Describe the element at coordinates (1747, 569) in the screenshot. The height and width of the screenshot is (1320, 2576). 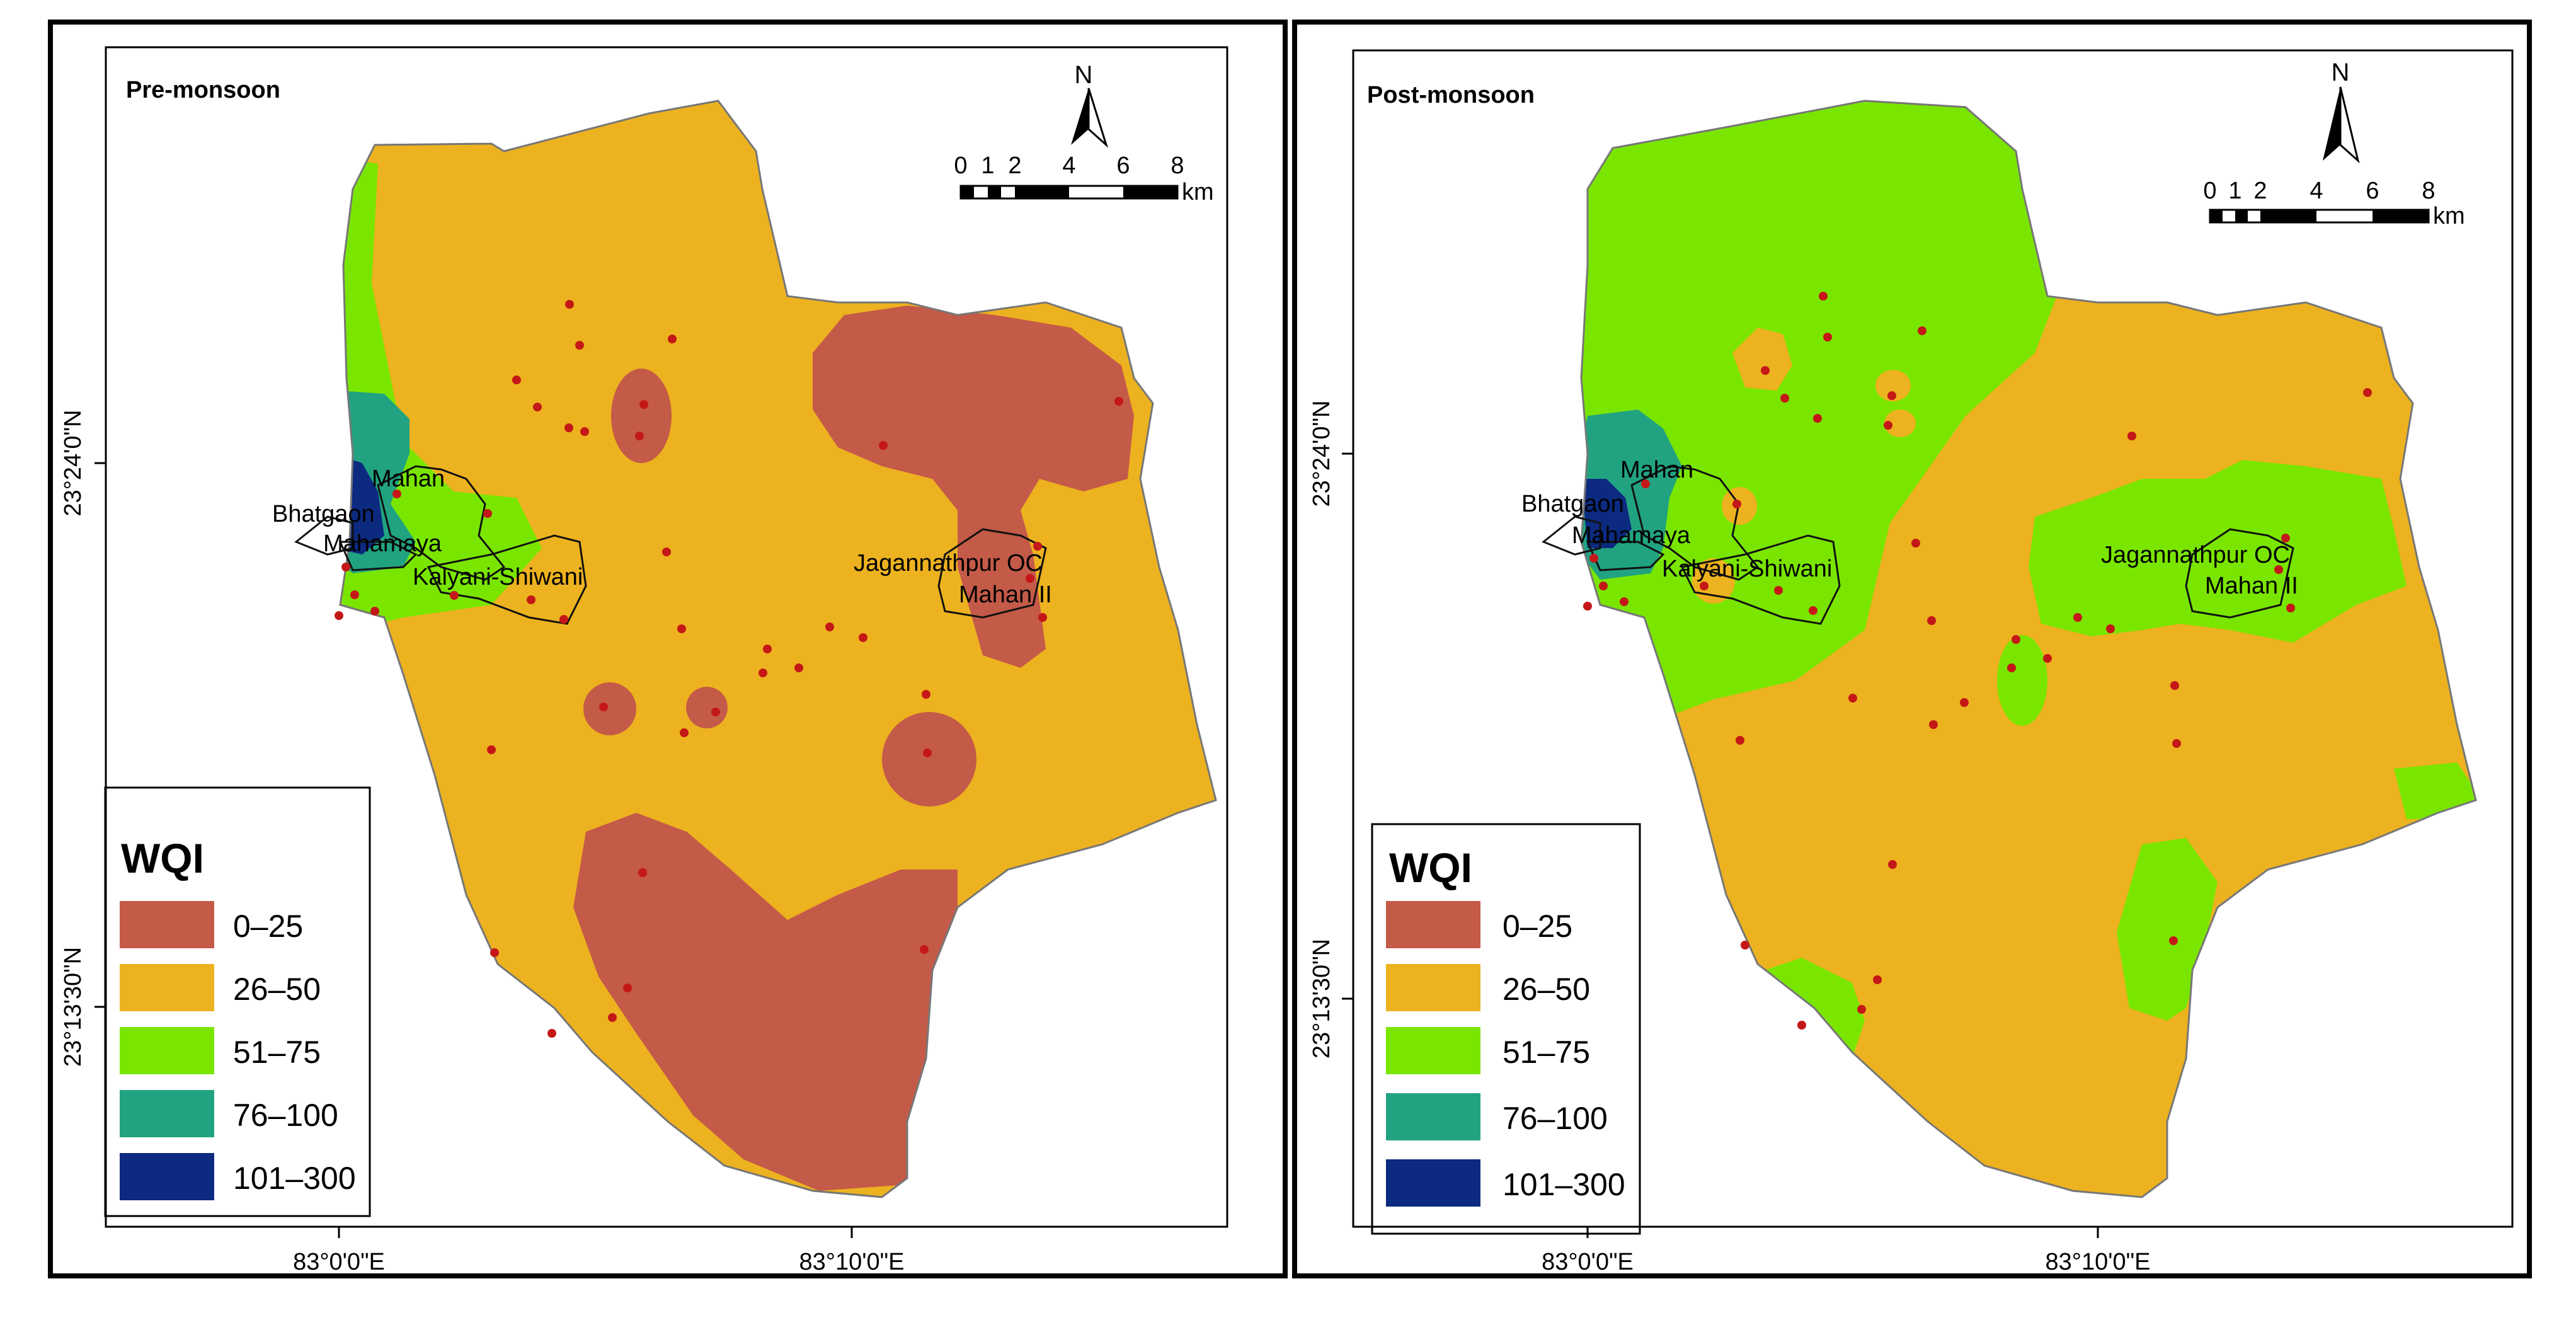
I see `label-kalyani-shiwani: Kalyani-Shiwani` at that location.